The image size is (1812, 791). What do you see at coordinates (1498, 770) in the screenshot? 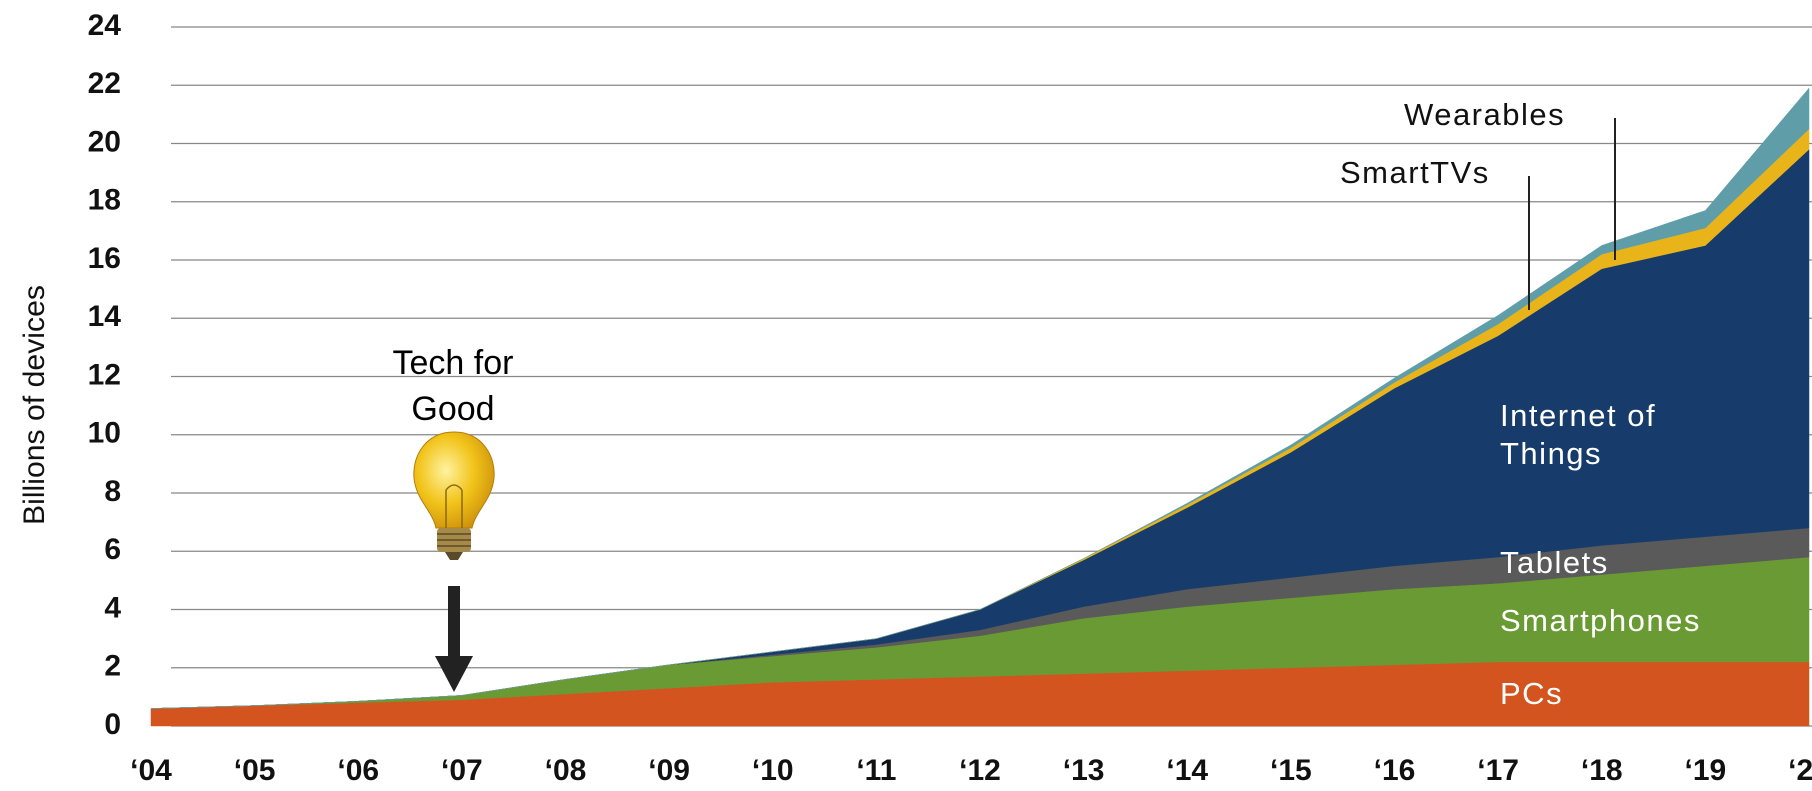
I see `x-tick-label: ‘17` at bounding box center [1498, 770].